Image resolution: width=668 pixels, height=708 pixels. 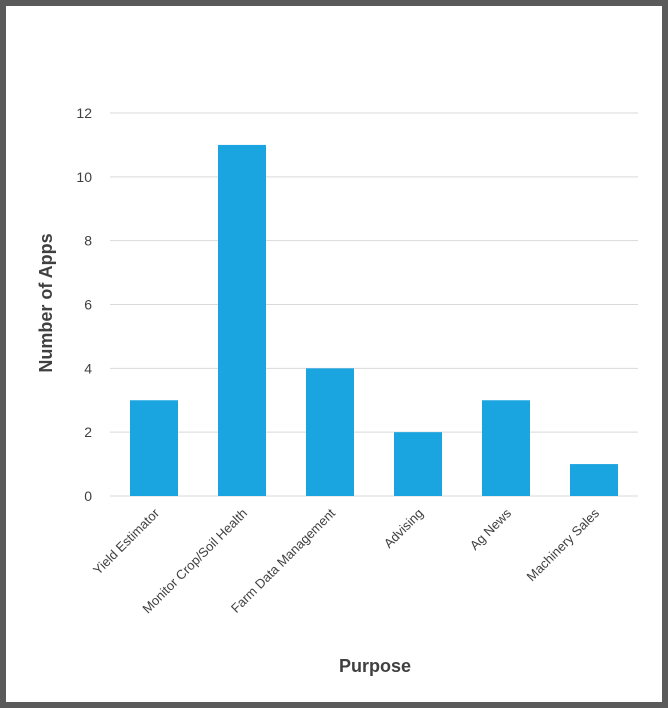 What do you see at coordinates (84, 177) in the screenshot?
I see `y-tick-label: 10` at bounding box center [84, 177].